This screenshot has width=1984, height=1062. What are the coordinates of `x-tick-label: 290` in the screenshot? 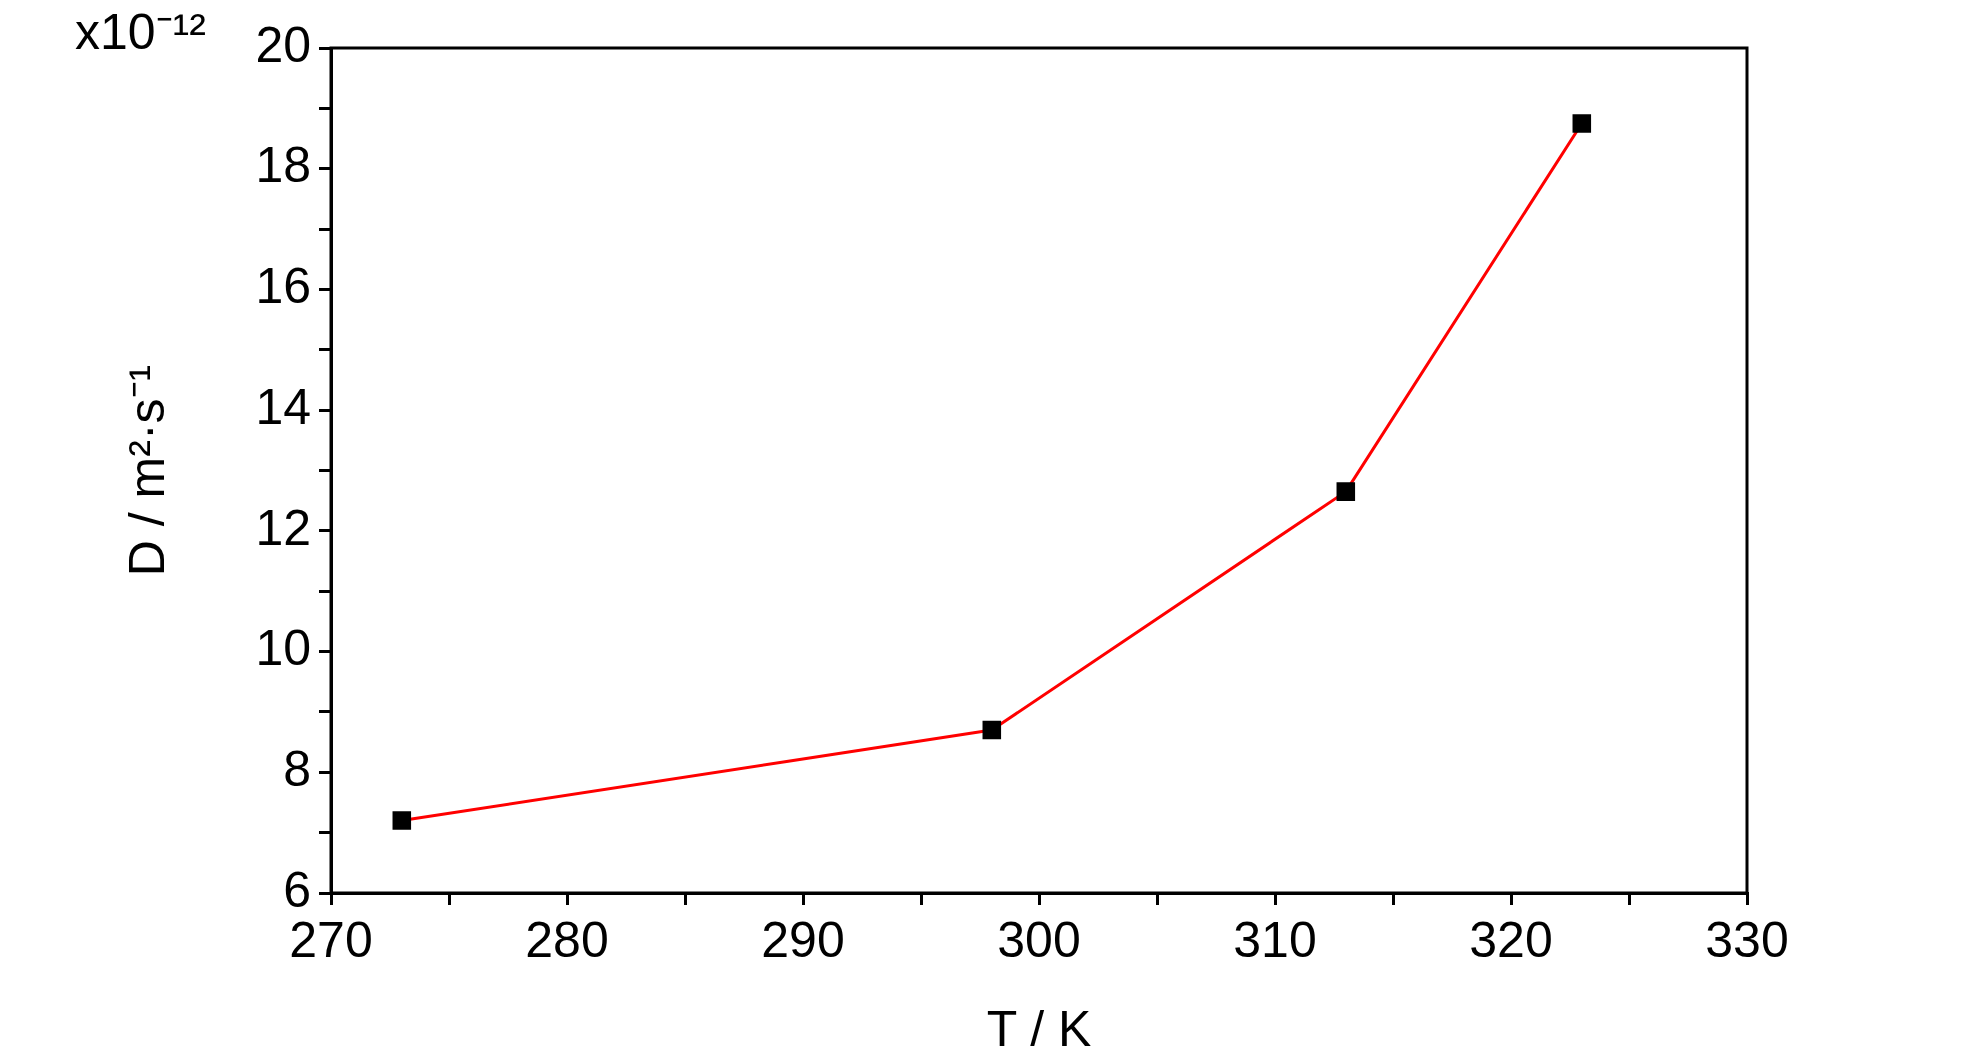 It's located at (803, 939).